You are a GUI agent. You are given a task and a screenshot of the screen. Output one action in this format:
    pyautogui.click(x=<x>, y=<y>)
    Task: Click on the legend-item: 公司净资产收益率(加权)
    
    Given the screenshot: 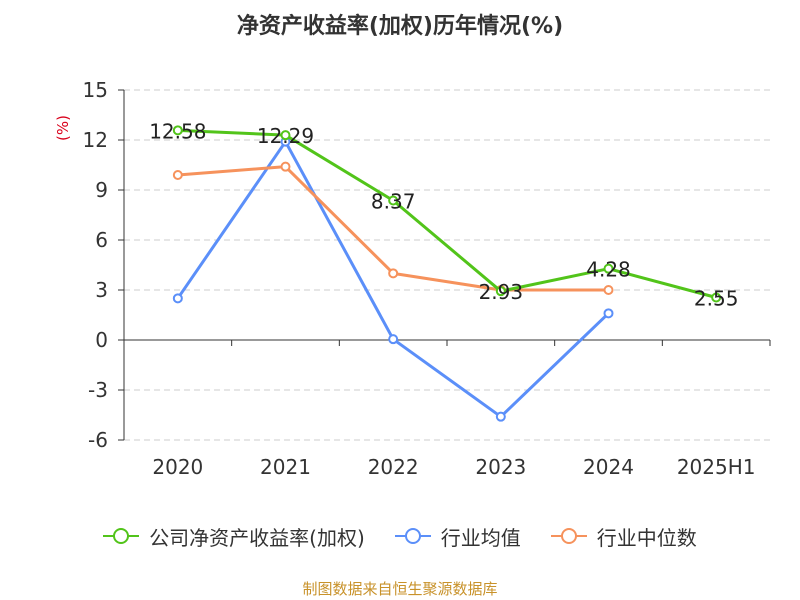 What is the action you would take?
    pyautogui.click(x=234, y=536)
    